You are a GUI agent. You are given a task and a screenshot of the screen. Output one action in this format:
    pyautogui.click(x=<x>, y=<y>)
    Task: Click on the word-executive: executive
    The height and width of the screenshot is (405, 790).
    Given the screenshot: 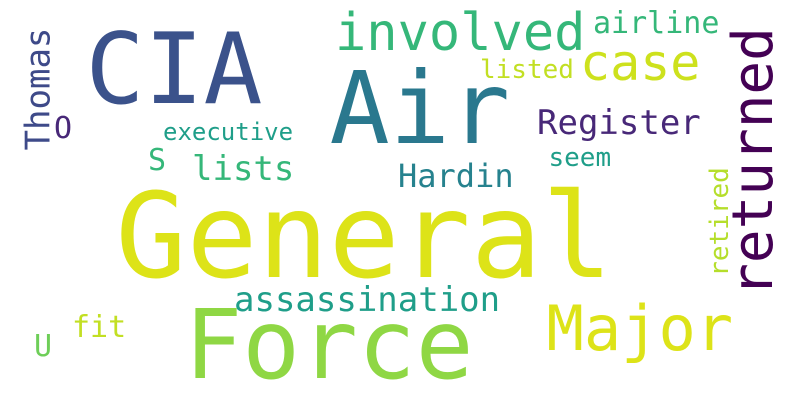 What is the action you would take?
    pyautogui.click(x=228, y=132)
    